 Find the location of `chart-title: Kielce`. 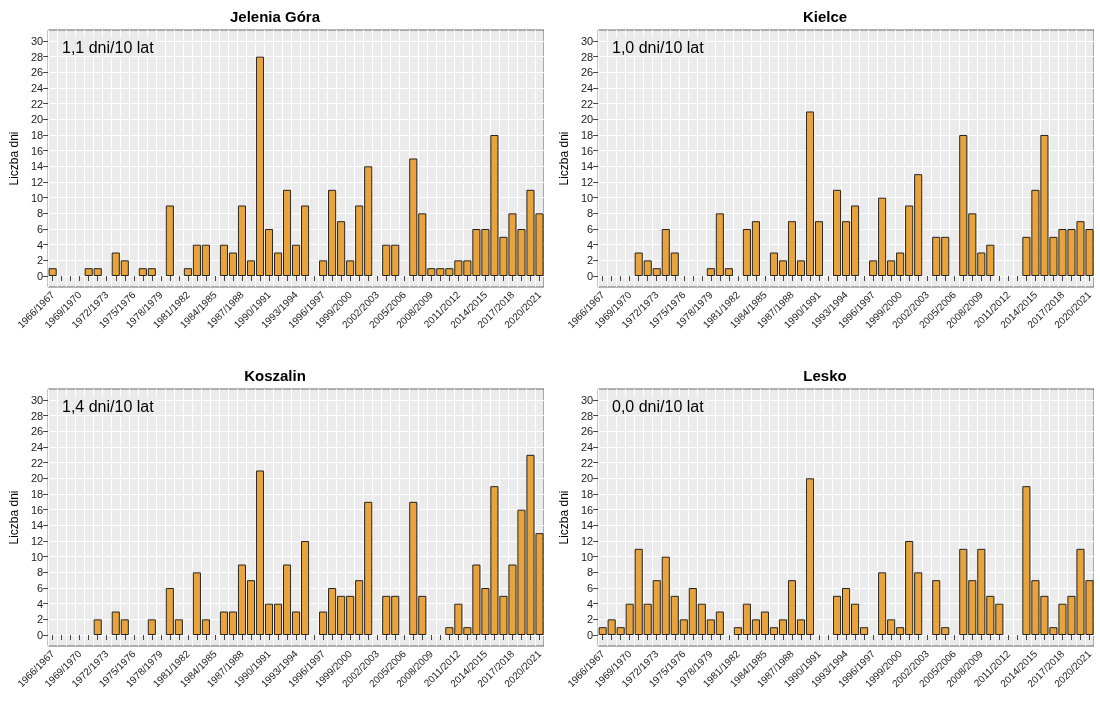

chart-title: Kielce is located at coordinates (825, 16).